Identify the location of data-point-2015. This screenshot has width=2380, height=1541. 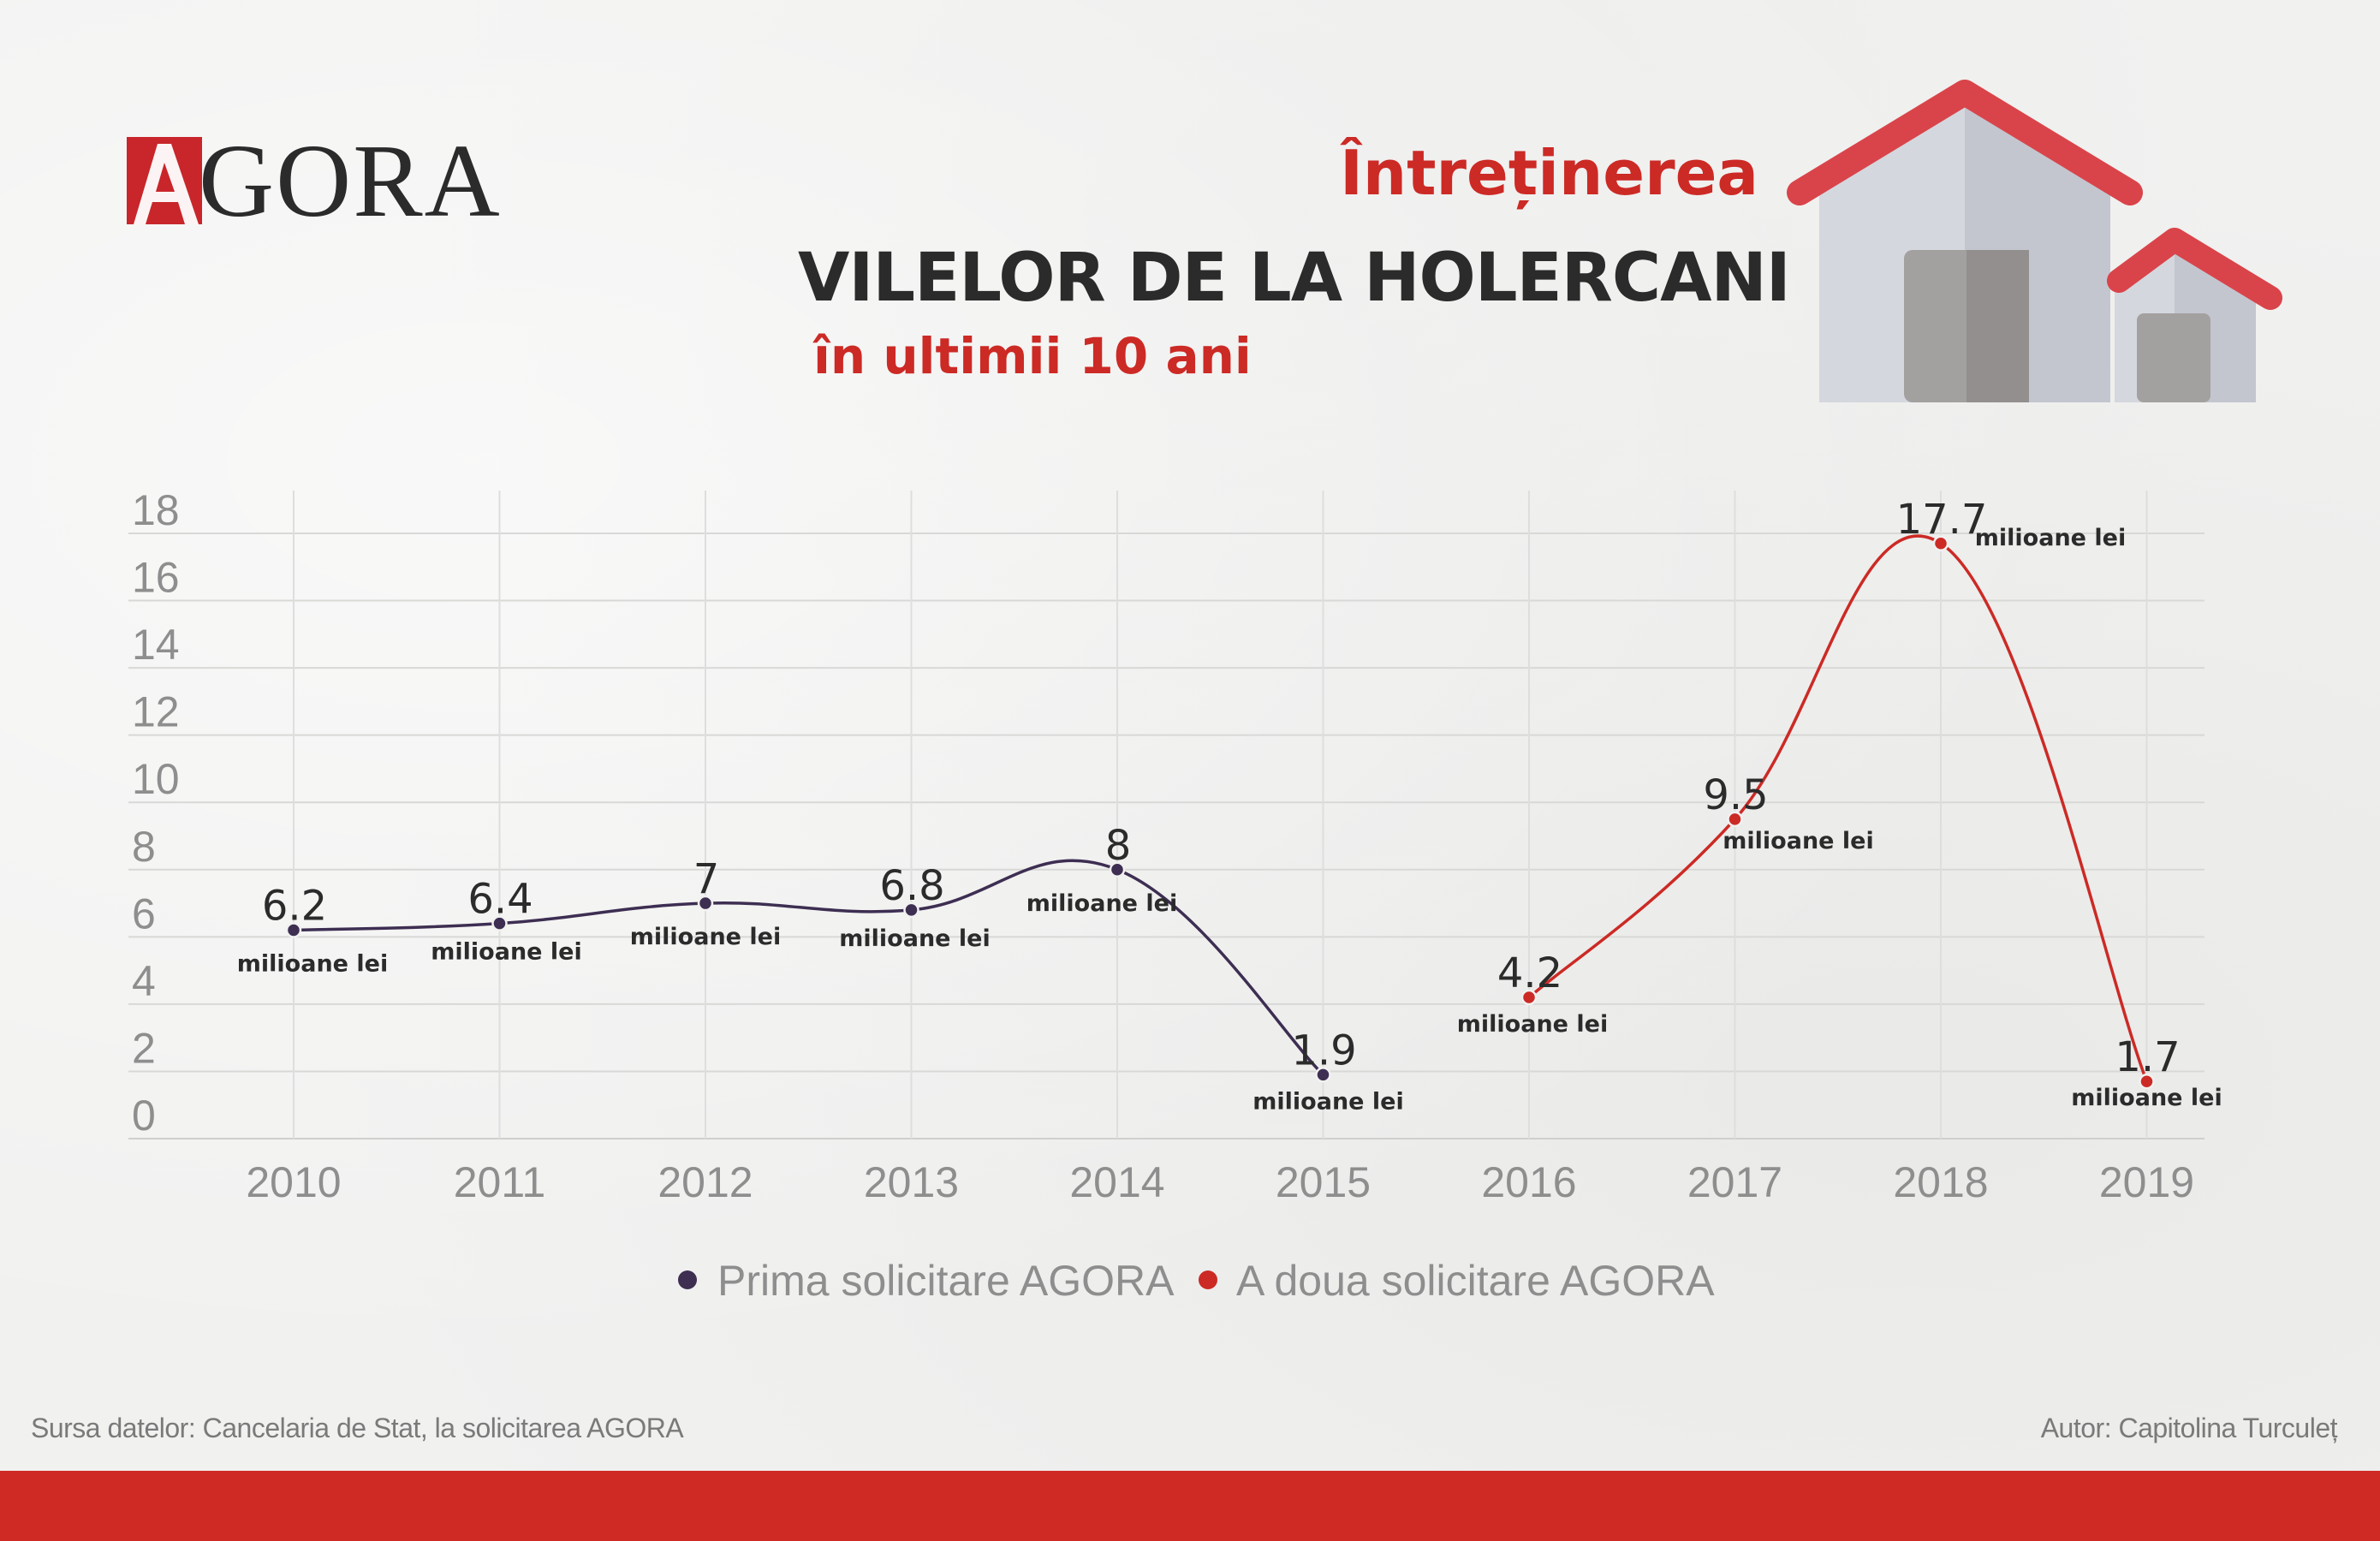
(1323, 1075).